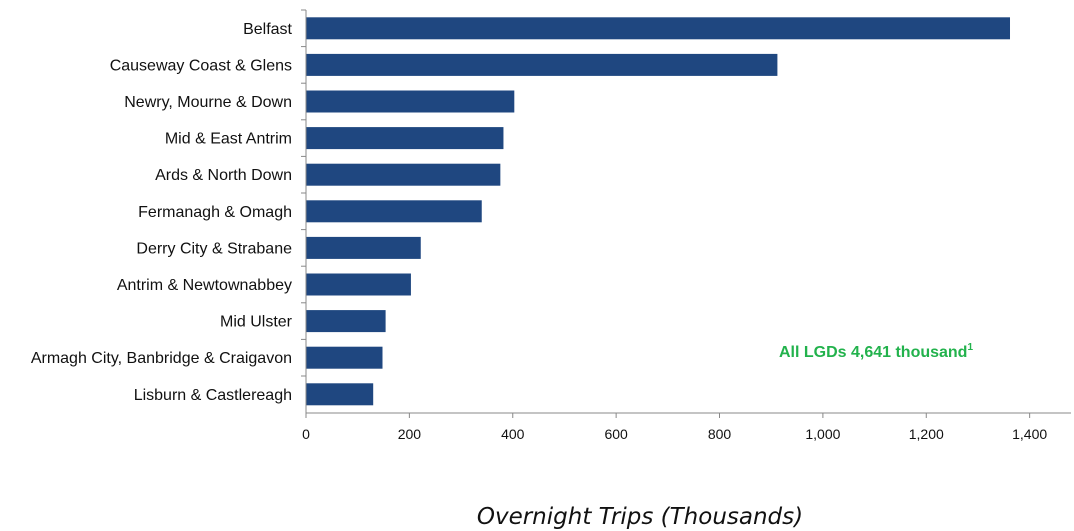 This screenshot has width=1074, height=531. I want to click on annotation-superscript: 1, so click(970, 347).